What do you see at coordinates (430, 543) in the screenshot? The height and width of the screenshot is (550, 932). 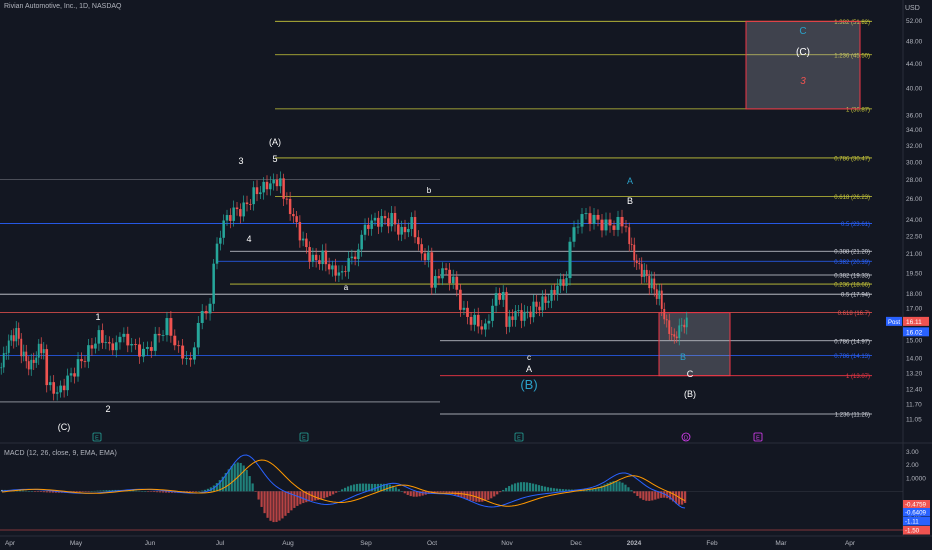 I see `time-axis: Apr May Jun Jul Aug Sep Oct Nov Dec 2024 Feb Mar Apr` at bounding box center [430, 543].